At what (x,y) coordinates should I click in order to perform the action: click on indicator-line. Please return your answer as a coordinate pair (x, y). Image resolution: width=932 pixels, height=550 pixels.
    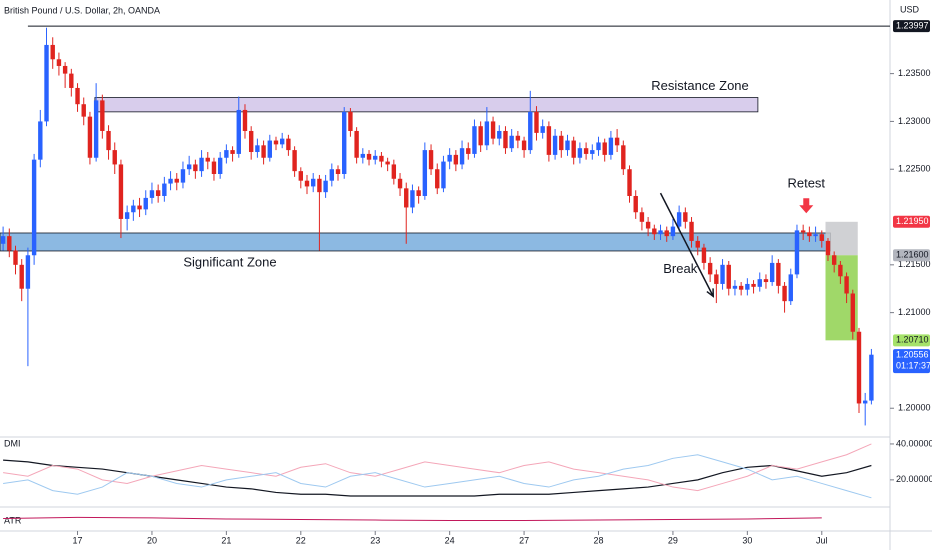
    Looking at the image, I should click on (412, 519).